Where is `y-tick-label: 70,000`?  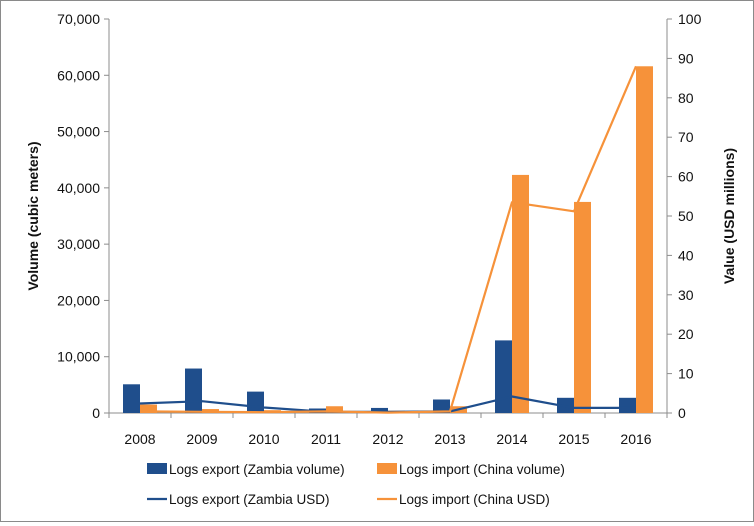 y-tick-label: 70,000 is located at coordinates (78, 19).